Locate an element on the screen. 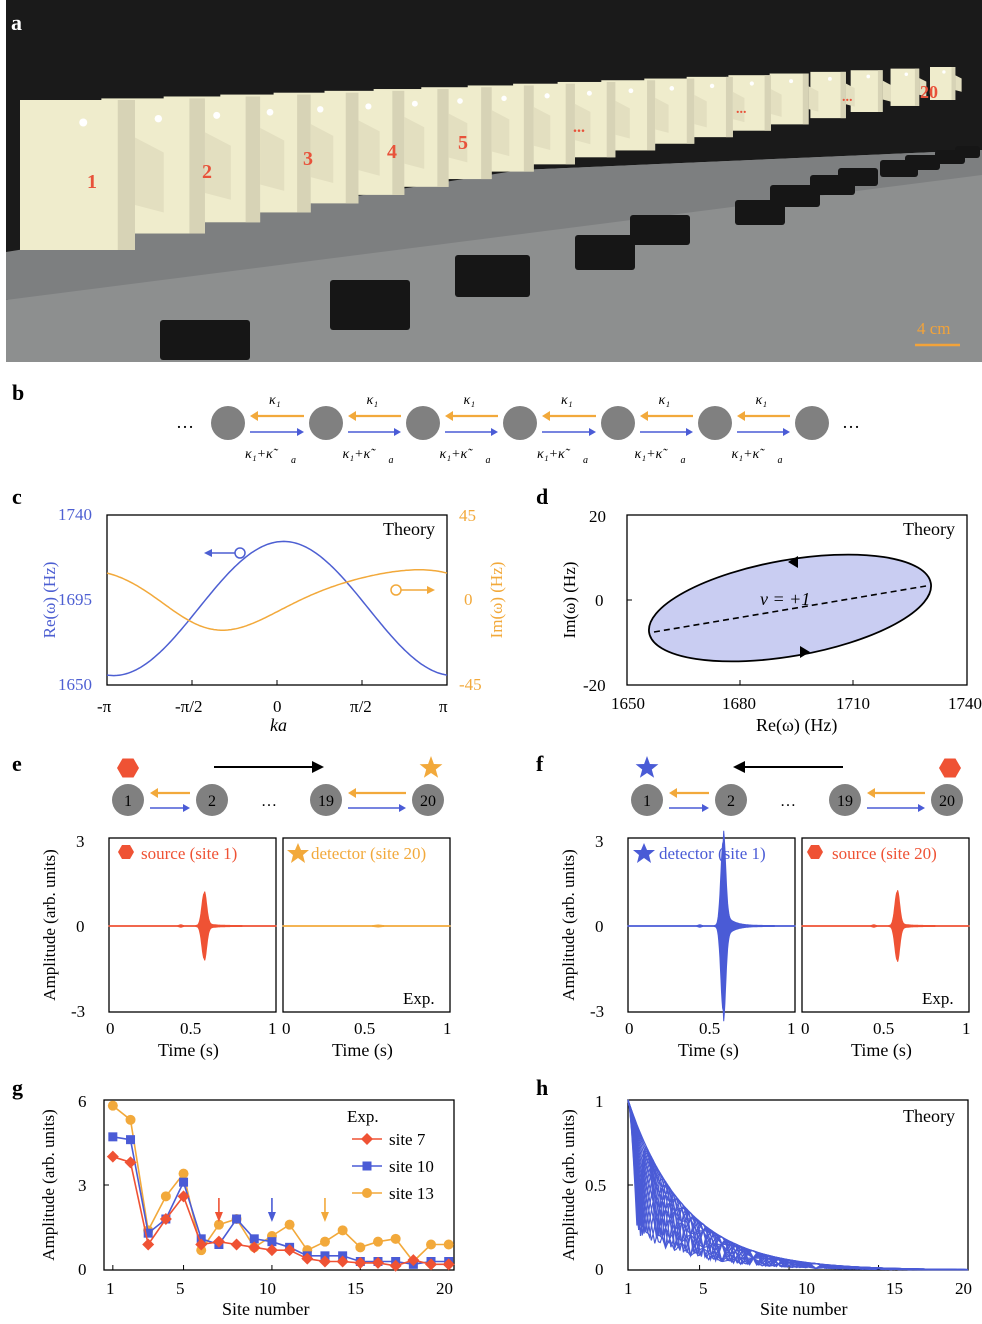 Image resolution: width=982 pixels, height=1324 pixels. plot-frame-f-left is located at coordinates (711, 925).